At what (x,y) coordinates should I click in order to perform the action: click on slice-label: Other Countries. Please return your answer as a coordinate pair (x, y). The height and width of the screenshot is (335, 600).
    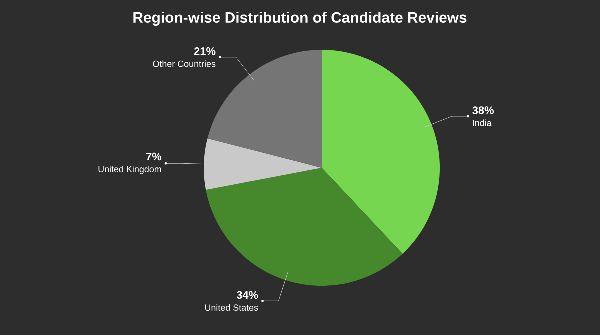
    Looking at the image, I should click on (184, 64).